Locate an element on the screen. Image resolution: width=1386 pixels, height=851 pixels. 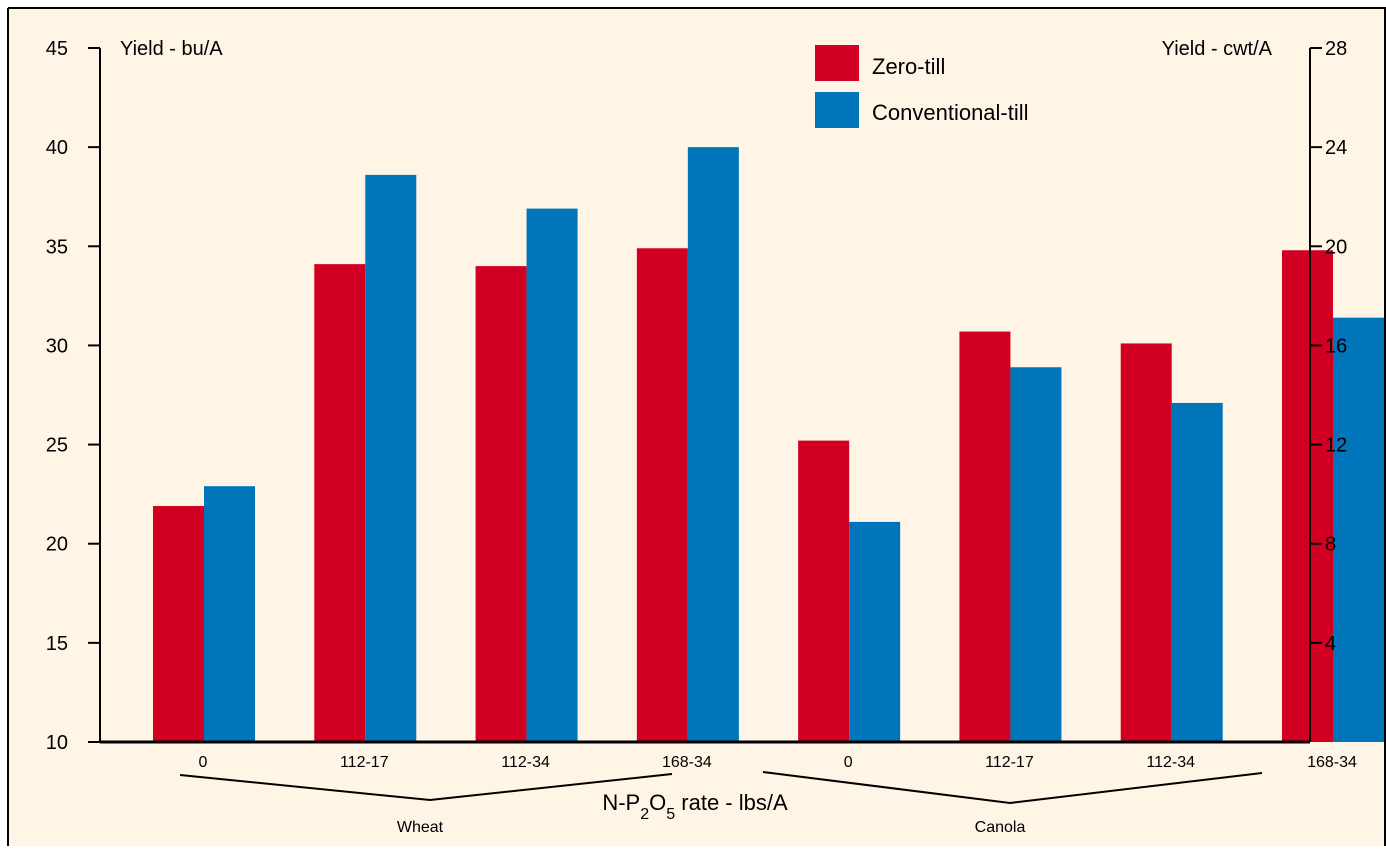
left-tick-label-10: 10 is located at coordinates (57, 743).